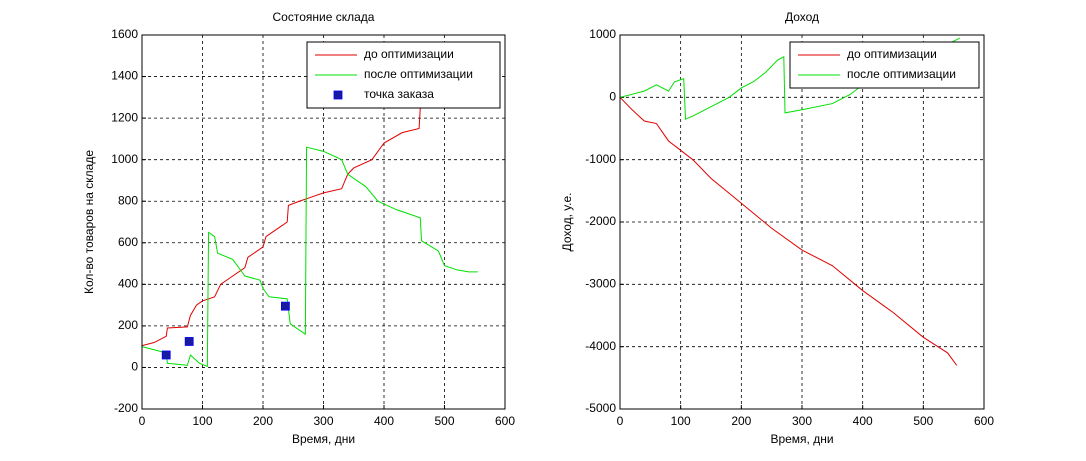 This screenshot has height=461, width=1086. Describe the element at coordinates (600, 284) in the screenshot. I see `y-tick-label: -3000` at that location.